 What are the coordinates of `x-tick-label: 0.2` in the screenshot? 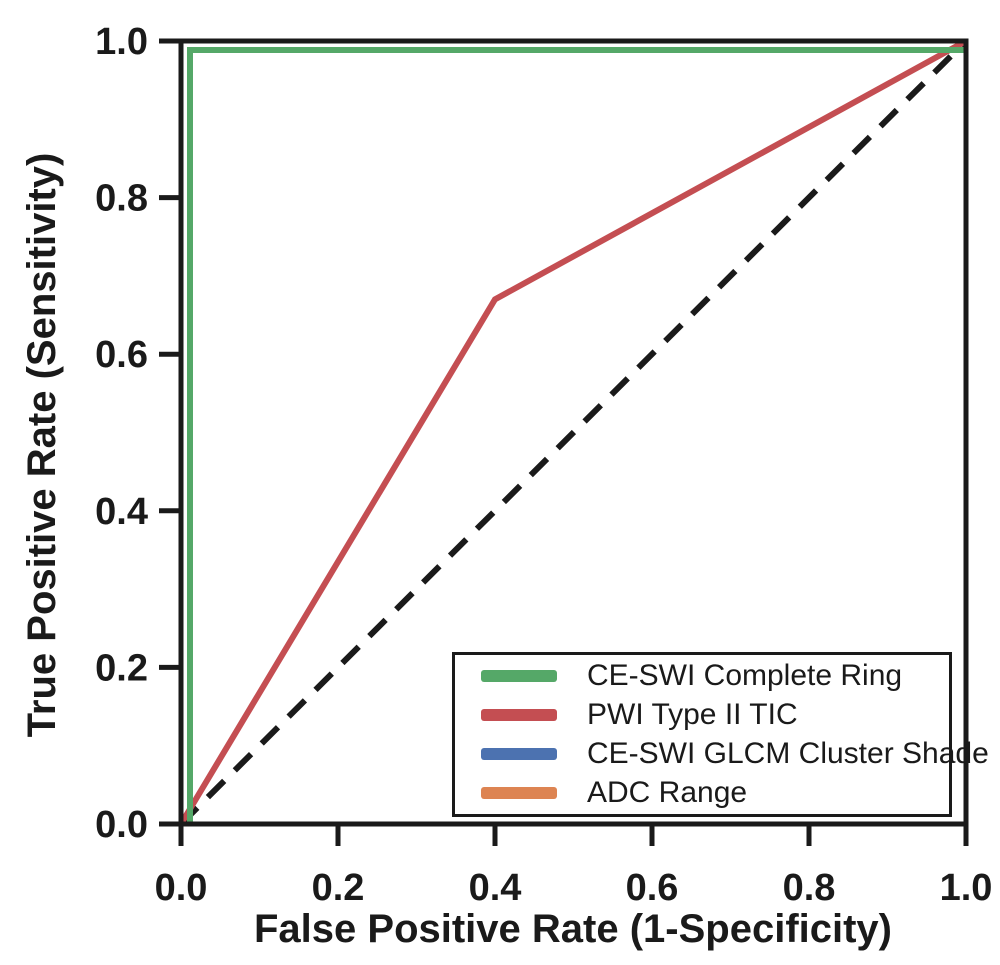 It's located at (338, 888).